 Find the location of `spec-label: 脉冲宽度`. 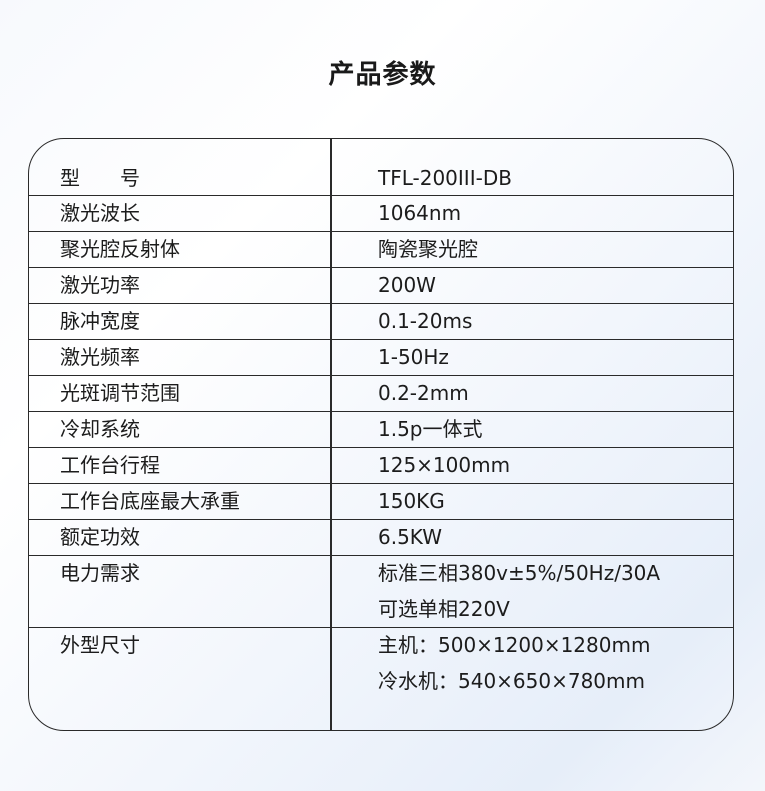

spec-label: 脉冲宽度 is located at coordinates (100, 321).